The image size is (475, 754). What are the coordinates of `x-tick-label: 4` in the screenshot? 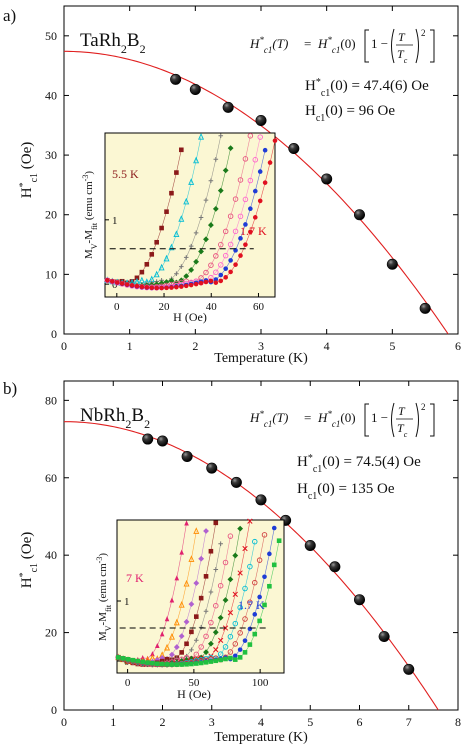 It's located at (261, 722).